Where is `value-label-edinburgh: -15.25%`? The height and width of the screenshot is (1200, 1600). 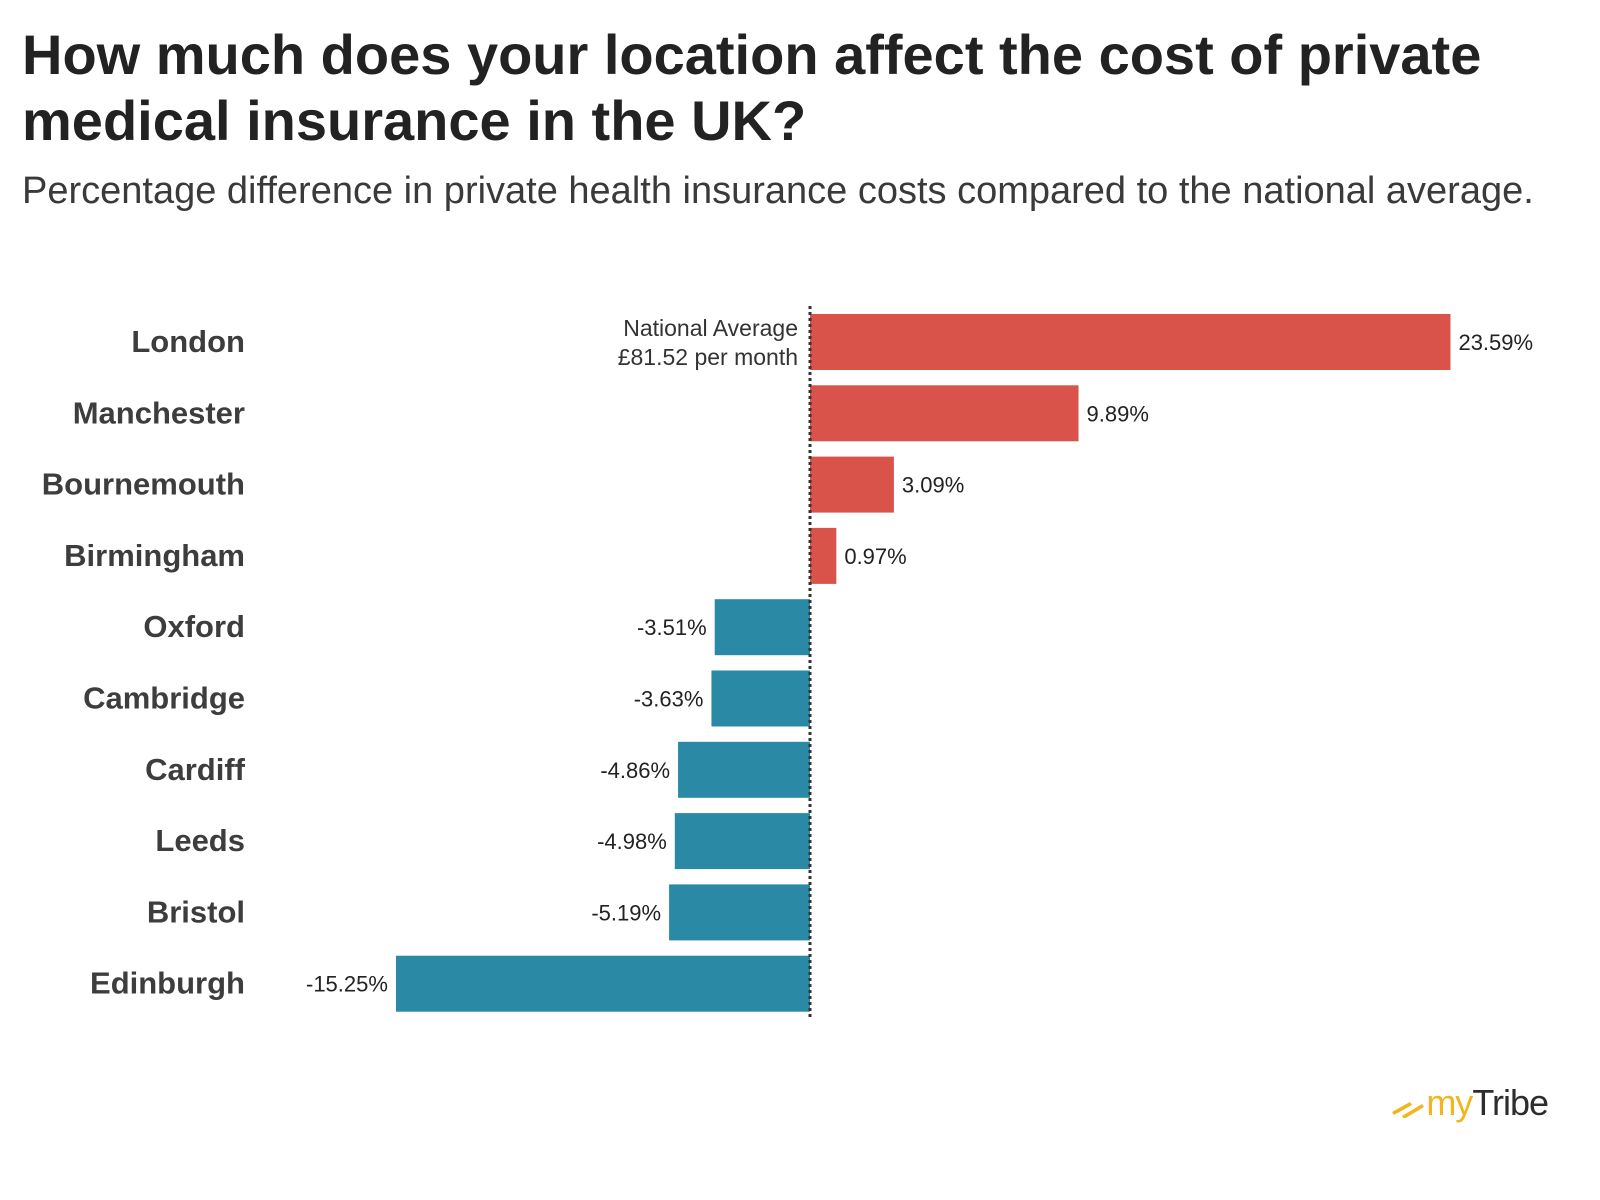 value-label-edinburgh: -15.25% is located at coordinates (347, 984).